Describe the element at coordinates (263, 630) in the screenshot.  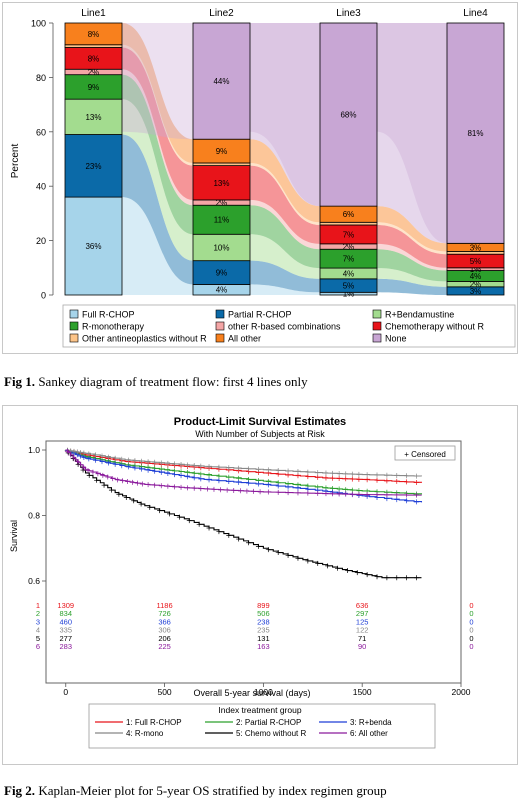
I see `at-risk-count: 235` at that location.